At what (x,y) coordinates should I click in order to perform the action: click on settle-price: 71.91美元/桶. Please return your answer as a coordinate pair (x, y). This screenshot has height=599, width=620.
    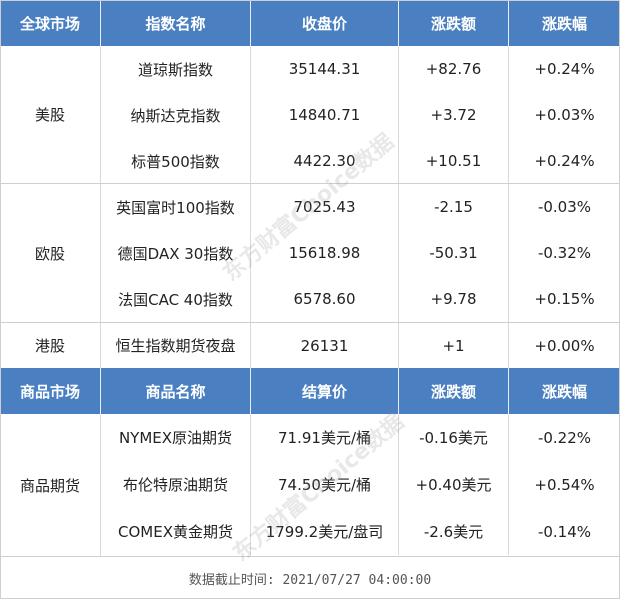
    Looking at the image, I should click on (325, 437).